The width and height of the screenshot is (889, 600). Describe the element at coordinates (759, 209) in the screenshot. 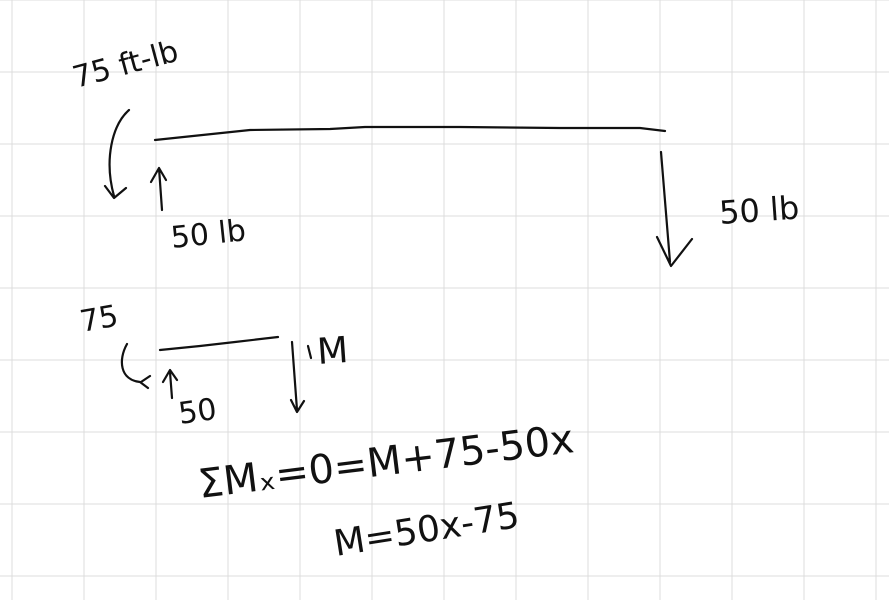

I see `end-load-label: 50 lb` at that location.